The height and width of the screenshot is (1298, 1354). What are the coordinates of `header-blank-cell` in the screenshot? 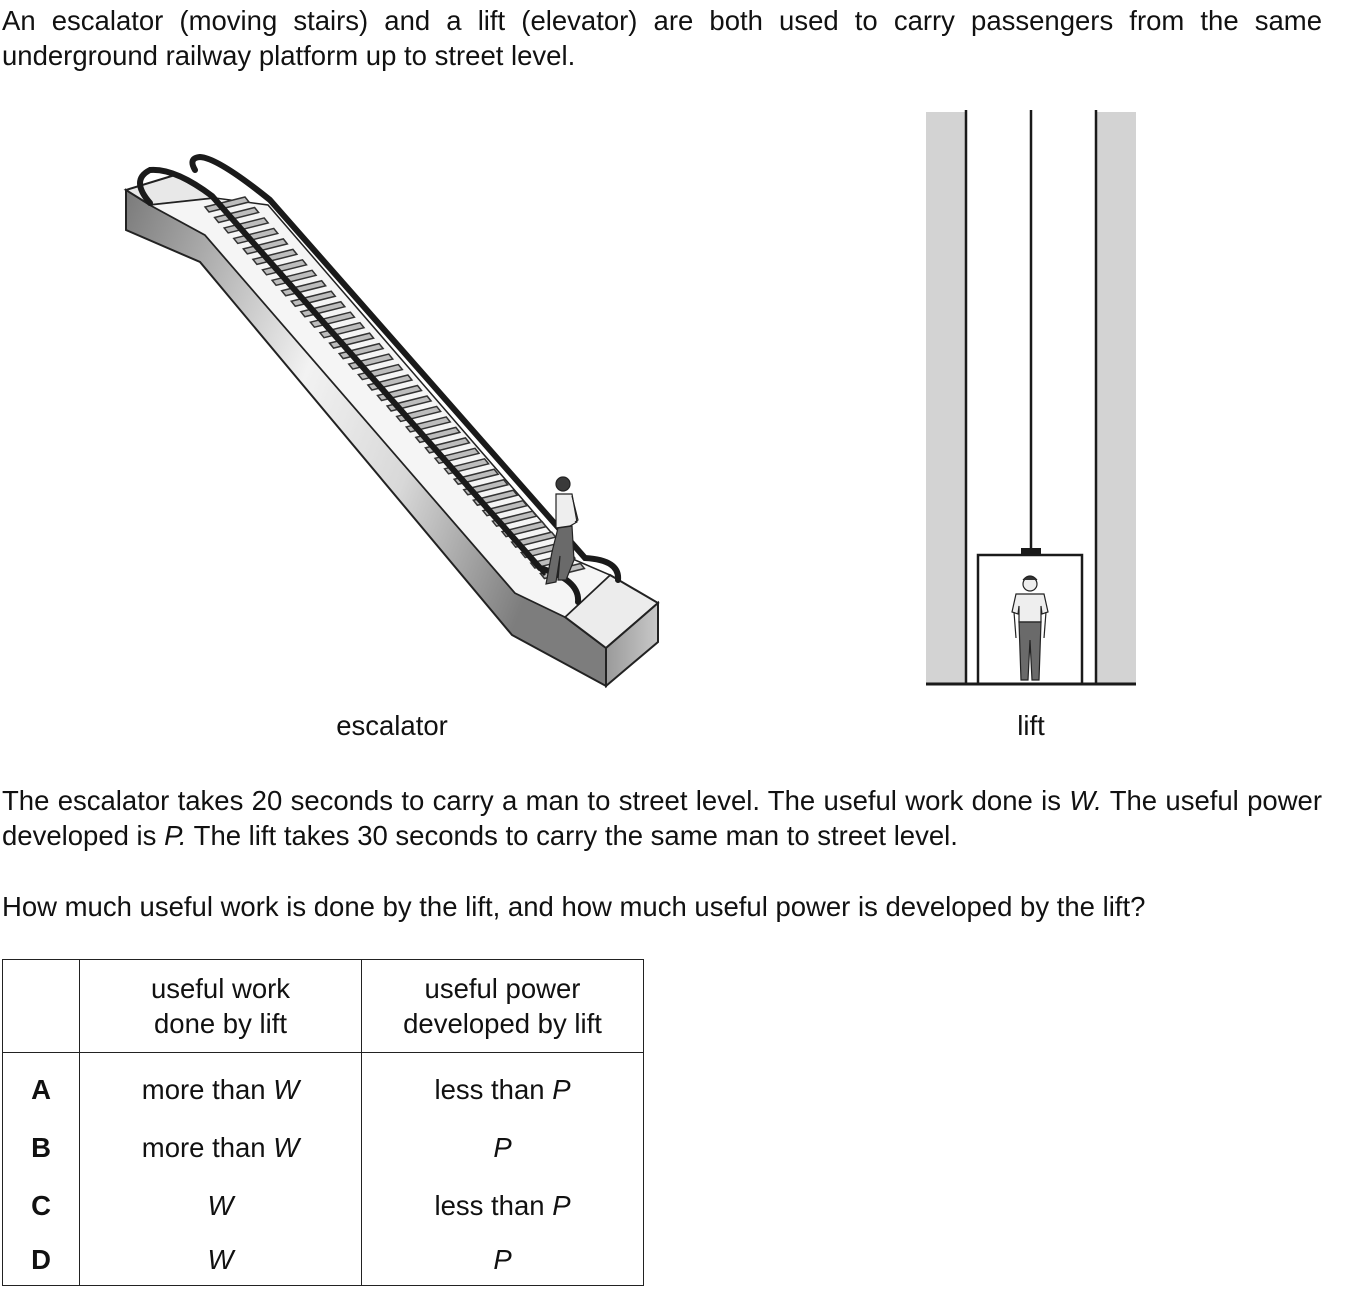 It's located at (41, 1006).